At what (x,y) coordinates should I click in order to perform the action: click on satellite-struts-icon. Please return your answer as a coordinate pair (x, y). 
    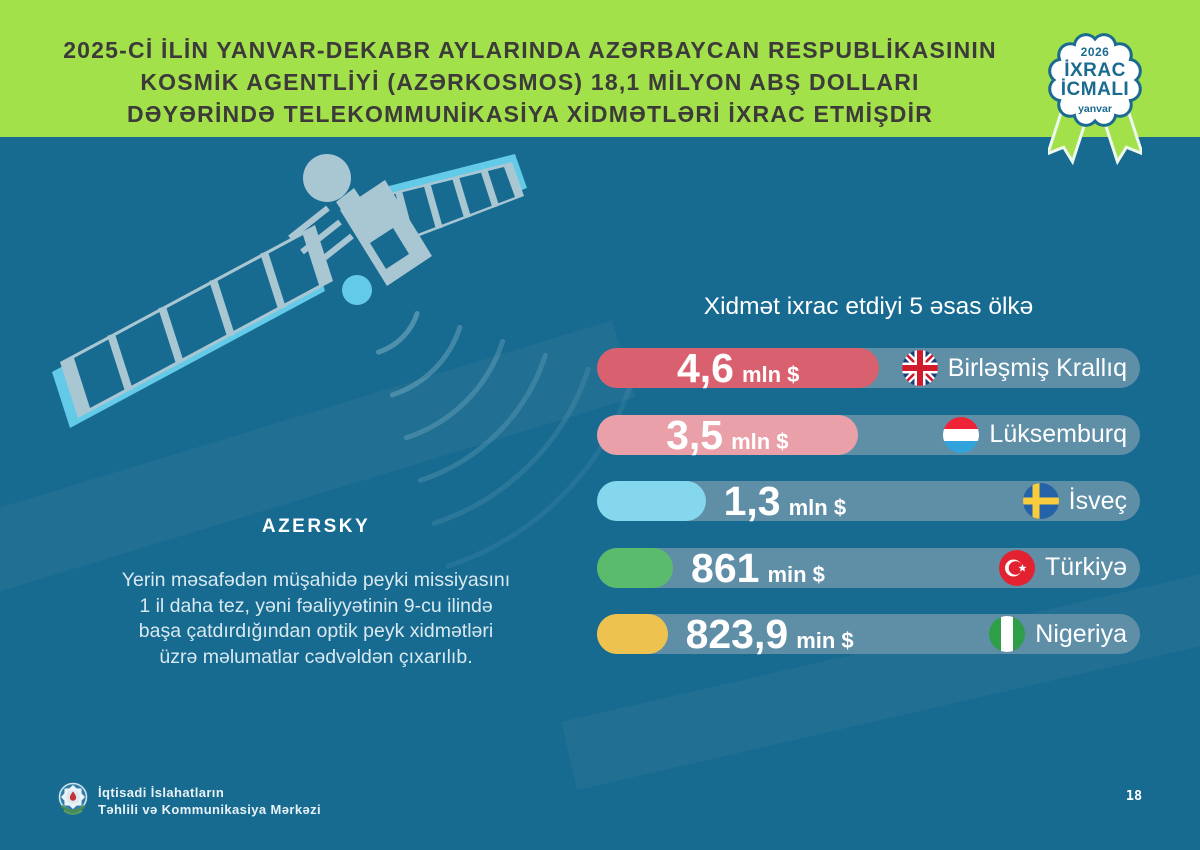
    Looking at the image, I should click on (321, 237).